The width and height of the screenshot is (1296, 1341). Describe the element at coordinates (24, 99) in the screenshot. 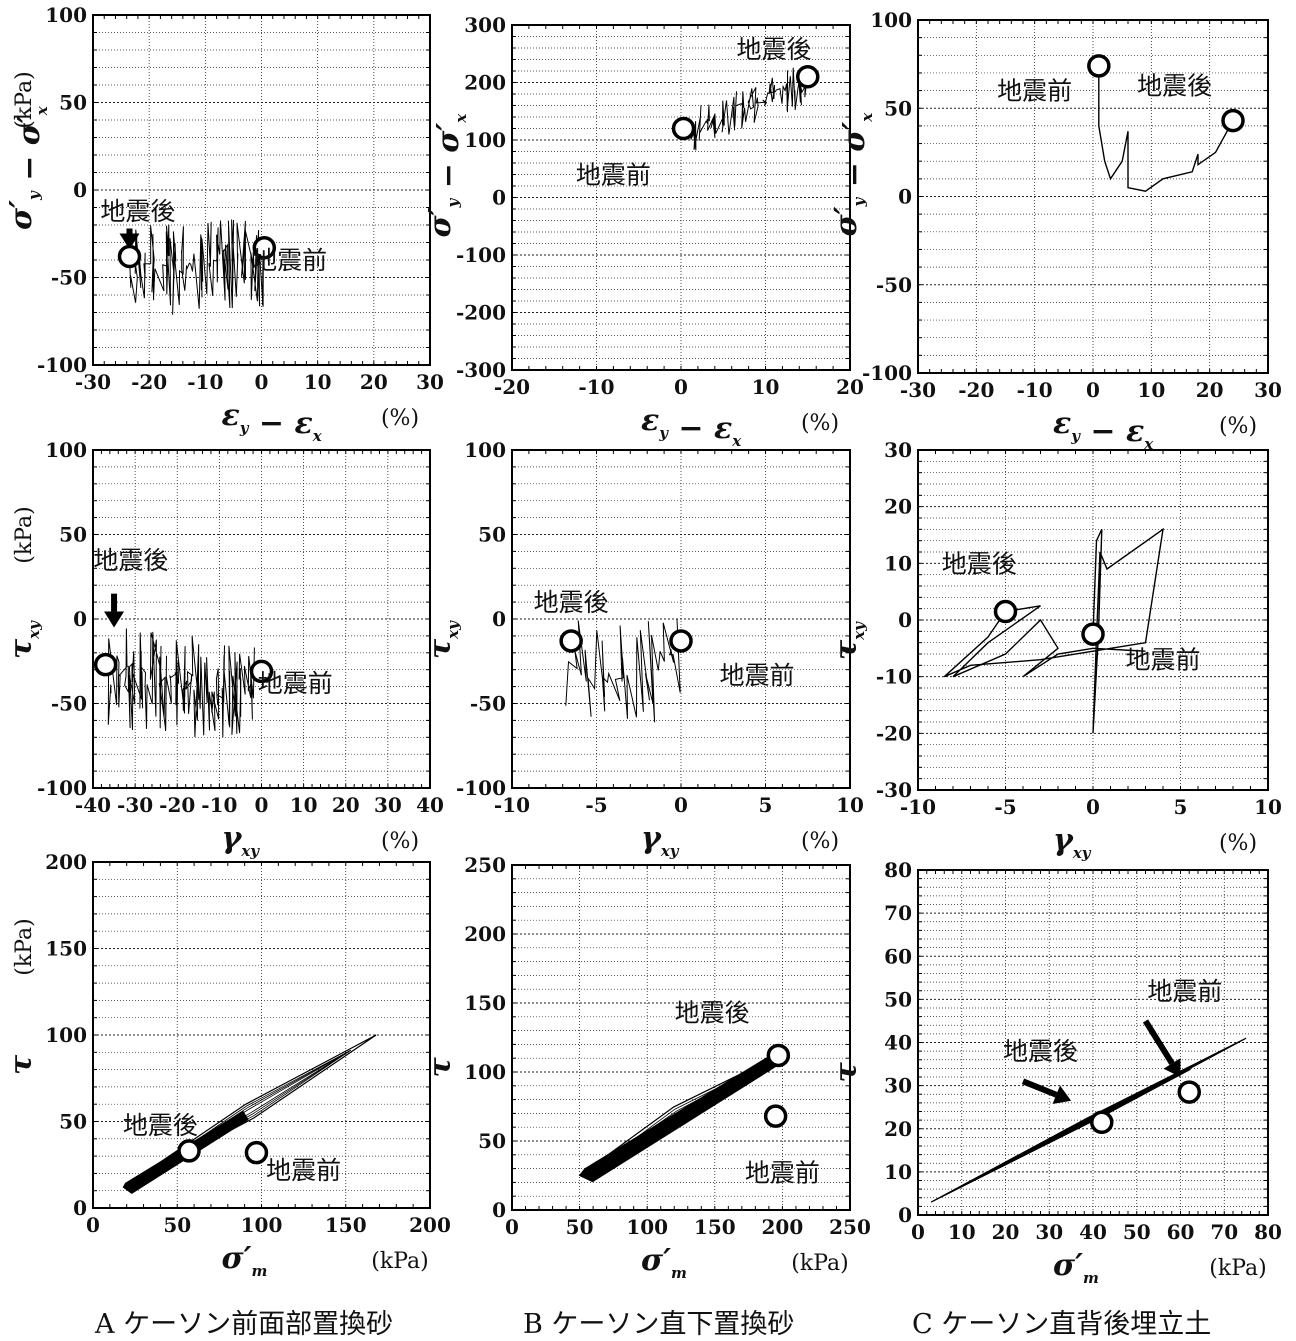

I see `y-axis-unit: (kPa)` at that location.